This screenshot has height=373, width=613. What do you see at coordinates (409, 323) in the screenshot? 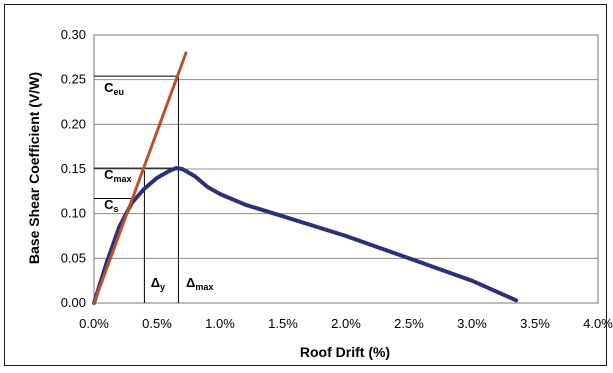
I see `x-tick-label-5: 2.5%` at bounding box center [409, 323].